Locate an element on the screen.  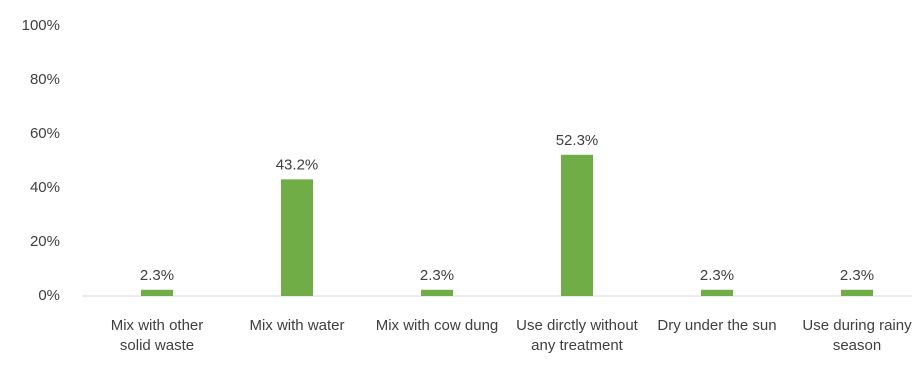
y-tick-label: 40% is located at coordinates (45, 187).